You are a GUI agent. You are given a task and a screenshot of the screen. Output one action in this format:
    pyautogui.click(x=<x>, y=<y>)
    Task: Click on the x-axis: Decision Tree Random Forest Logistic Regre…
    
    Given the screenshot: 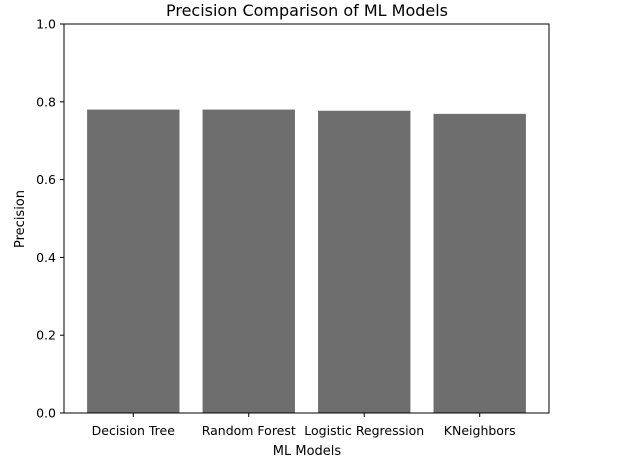 What is the action you would take?
    pyautogui.click(x=304, y=425)
    